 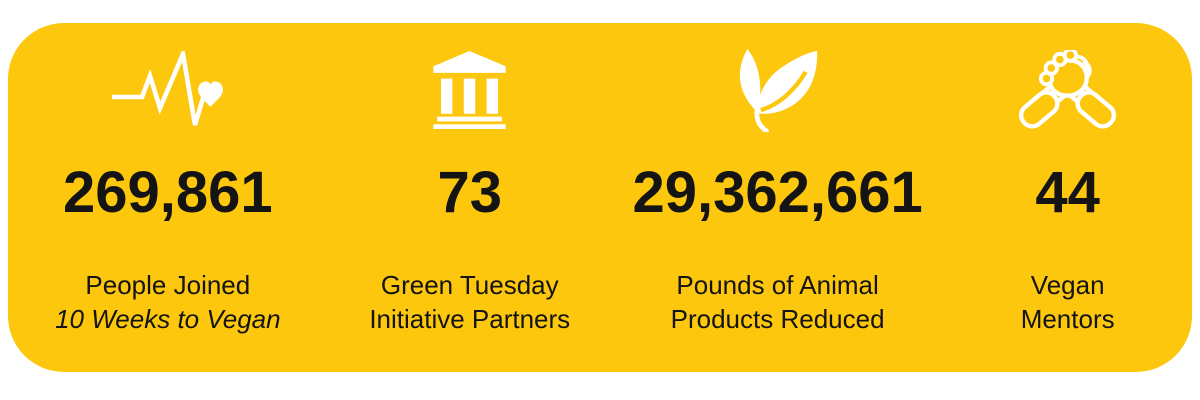 I want to click on stat-label: People Joined 10 Weeks to Vegan, so click(x=168, y=302).